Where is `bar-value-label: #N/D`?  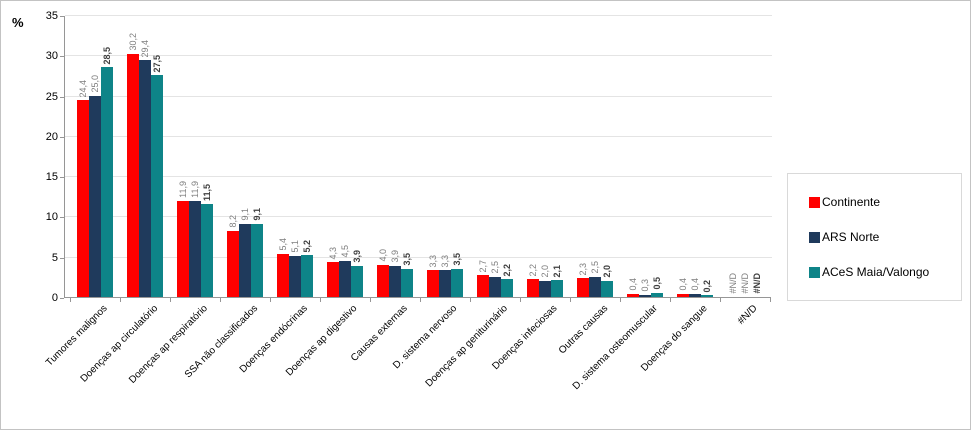
bar-value-label: #N/D is located at coordinates (733, 283).